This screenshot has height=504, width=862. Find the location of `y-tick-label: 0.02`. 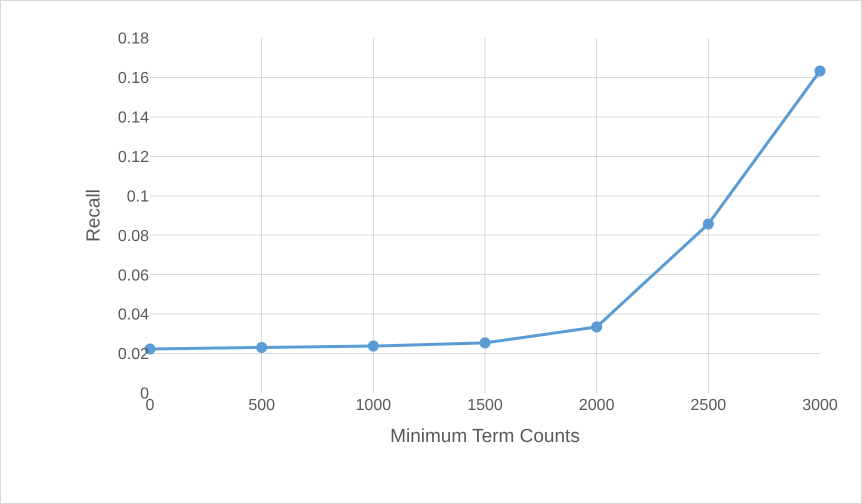

y-tick-label: 0.02 is located at coordinates (134, 355).